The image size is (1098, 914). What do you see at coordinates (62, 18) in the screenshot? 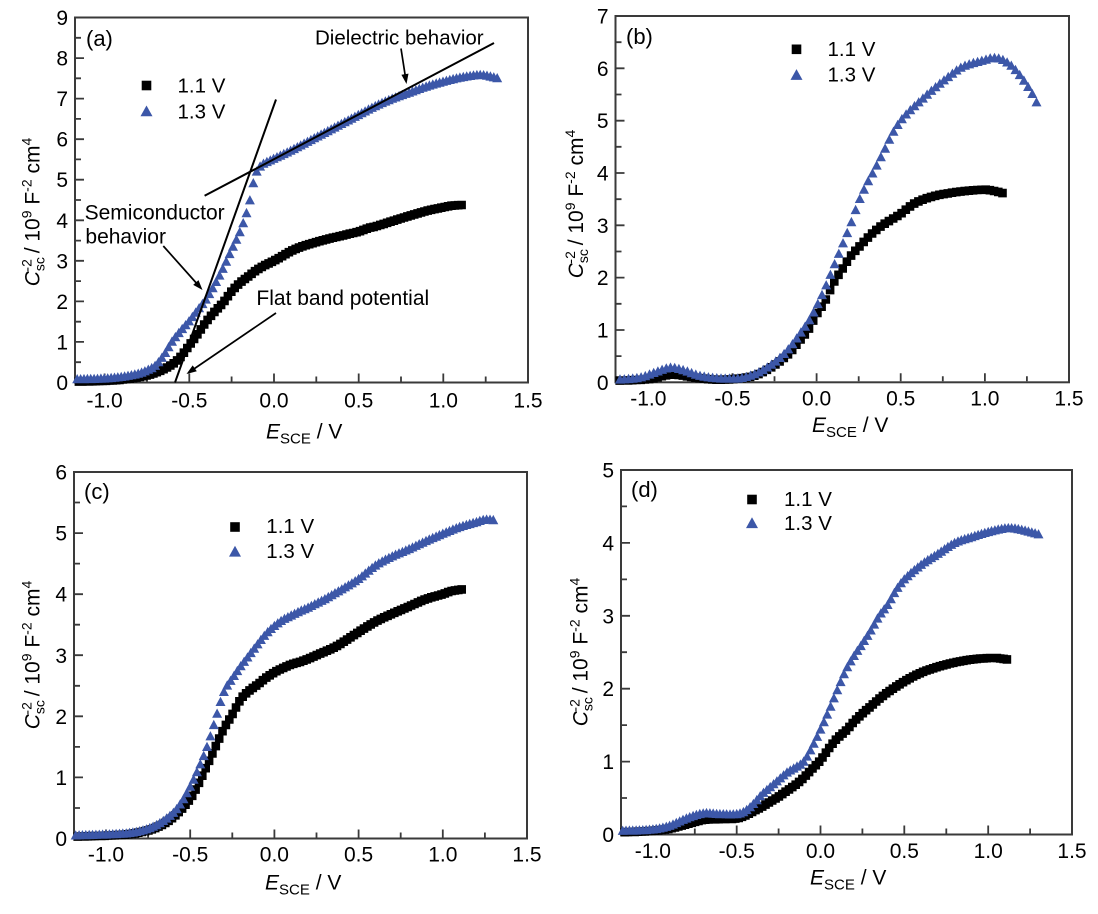
I see `svg-text: 9` at bounding box center [62, 18].